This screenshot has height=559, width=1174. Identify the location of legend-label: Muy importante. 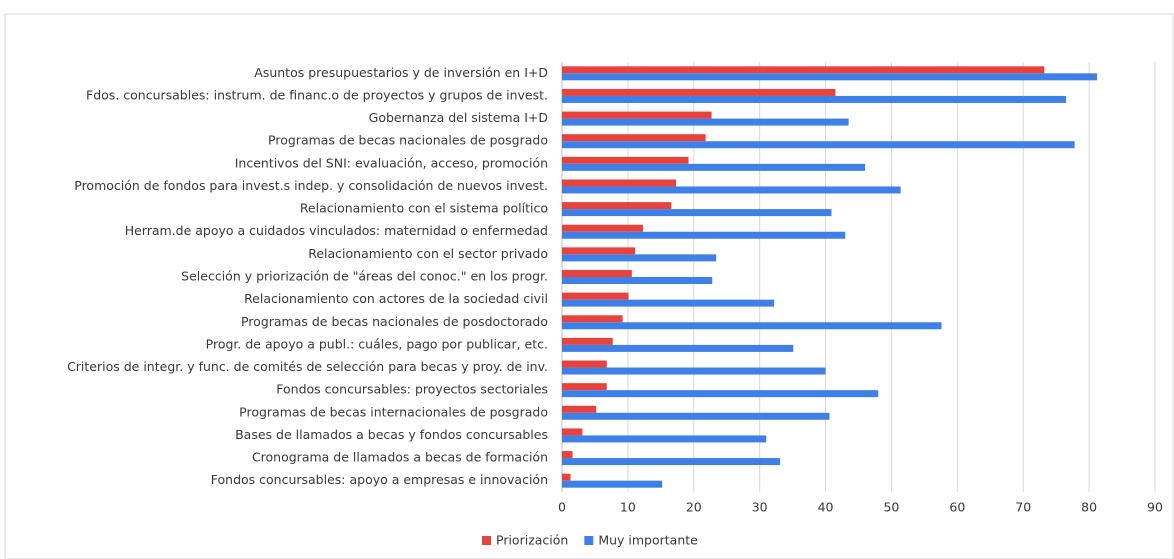
(648, 540).